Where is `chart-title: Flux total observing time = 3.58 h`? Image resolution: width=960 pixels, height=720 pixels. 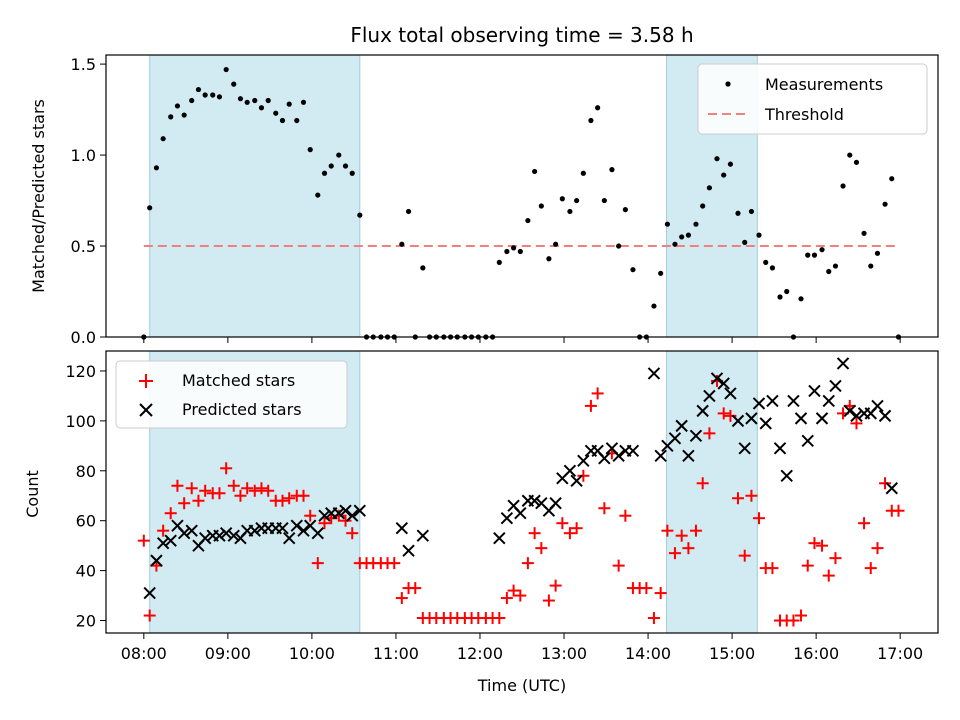 chart-title: Flux total observing time = 3.58 h is located at coordinates (521, 35).